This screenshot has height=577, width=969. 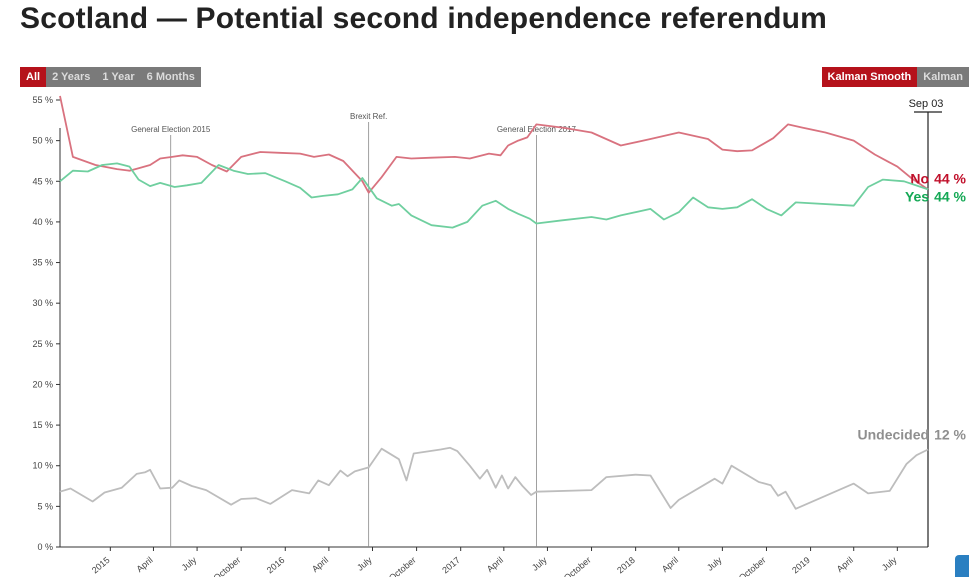 What do you see at coordinates (926, 104) in the screenshot?
I see `current-date-label: Sep 03` at bounding box center [926, 104].